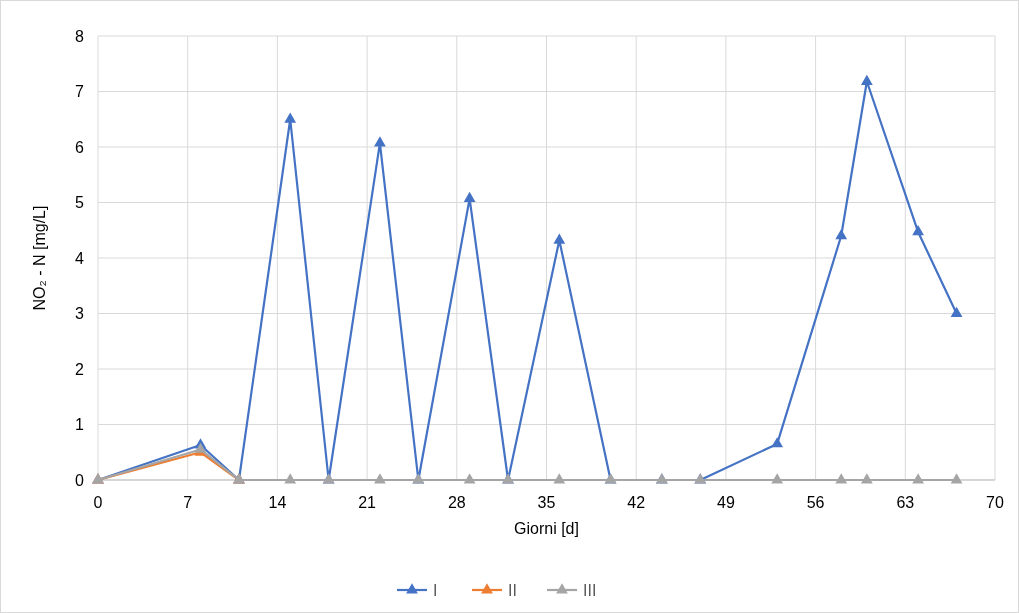  I want to click on x-tick-label: 70, so click(995, 502).